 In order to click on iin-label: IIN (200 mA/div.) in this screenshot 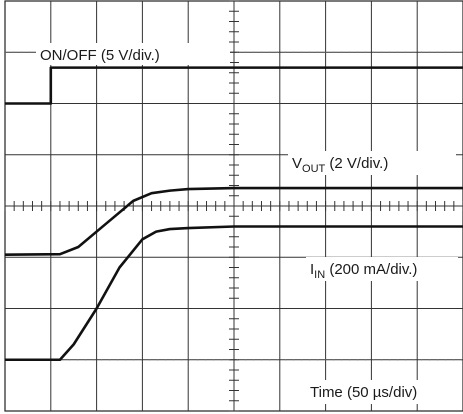, I will do `click(363, 271)`.